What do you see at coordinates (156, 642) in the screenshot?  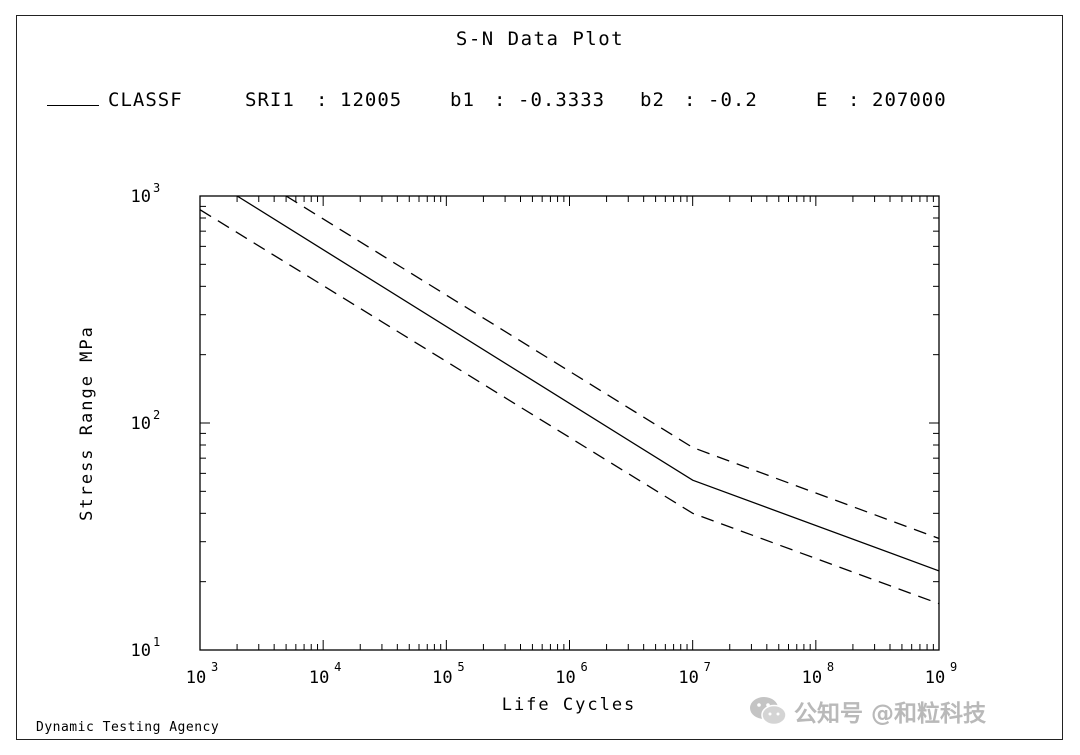 I see `y-tick-exponent: 1` at bounding box center [156, 642].